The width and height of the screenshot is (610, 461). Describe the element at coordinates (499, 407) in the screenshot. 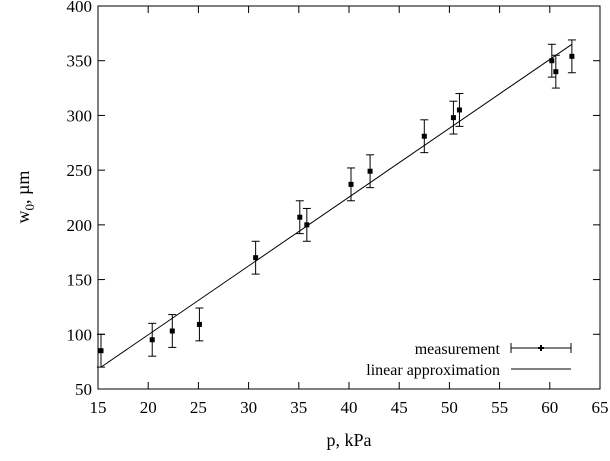

I see `x-tick-label: 55` at that location.